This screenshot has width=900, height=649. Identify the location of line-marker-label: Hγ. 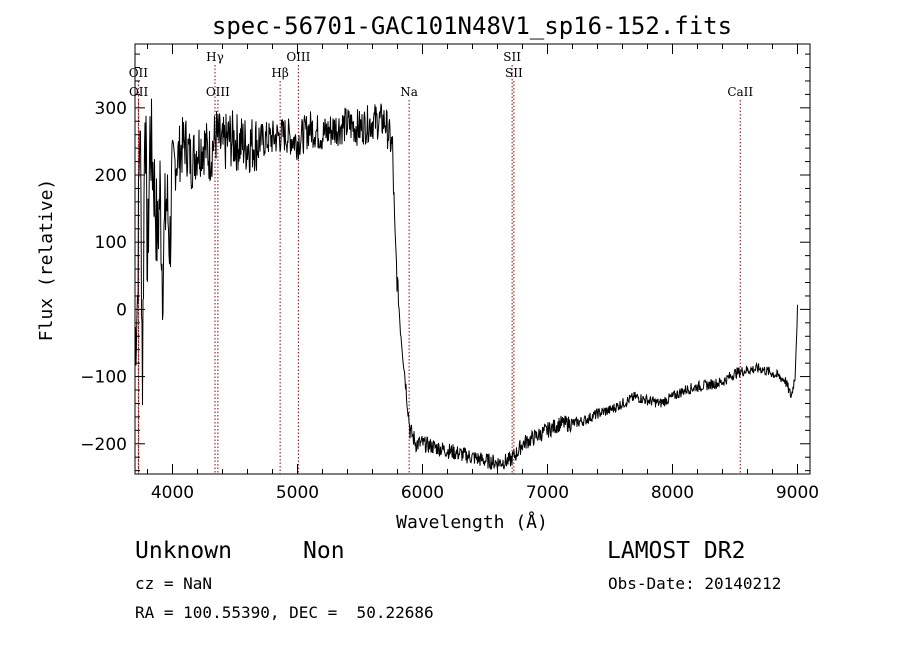
(215, 57).